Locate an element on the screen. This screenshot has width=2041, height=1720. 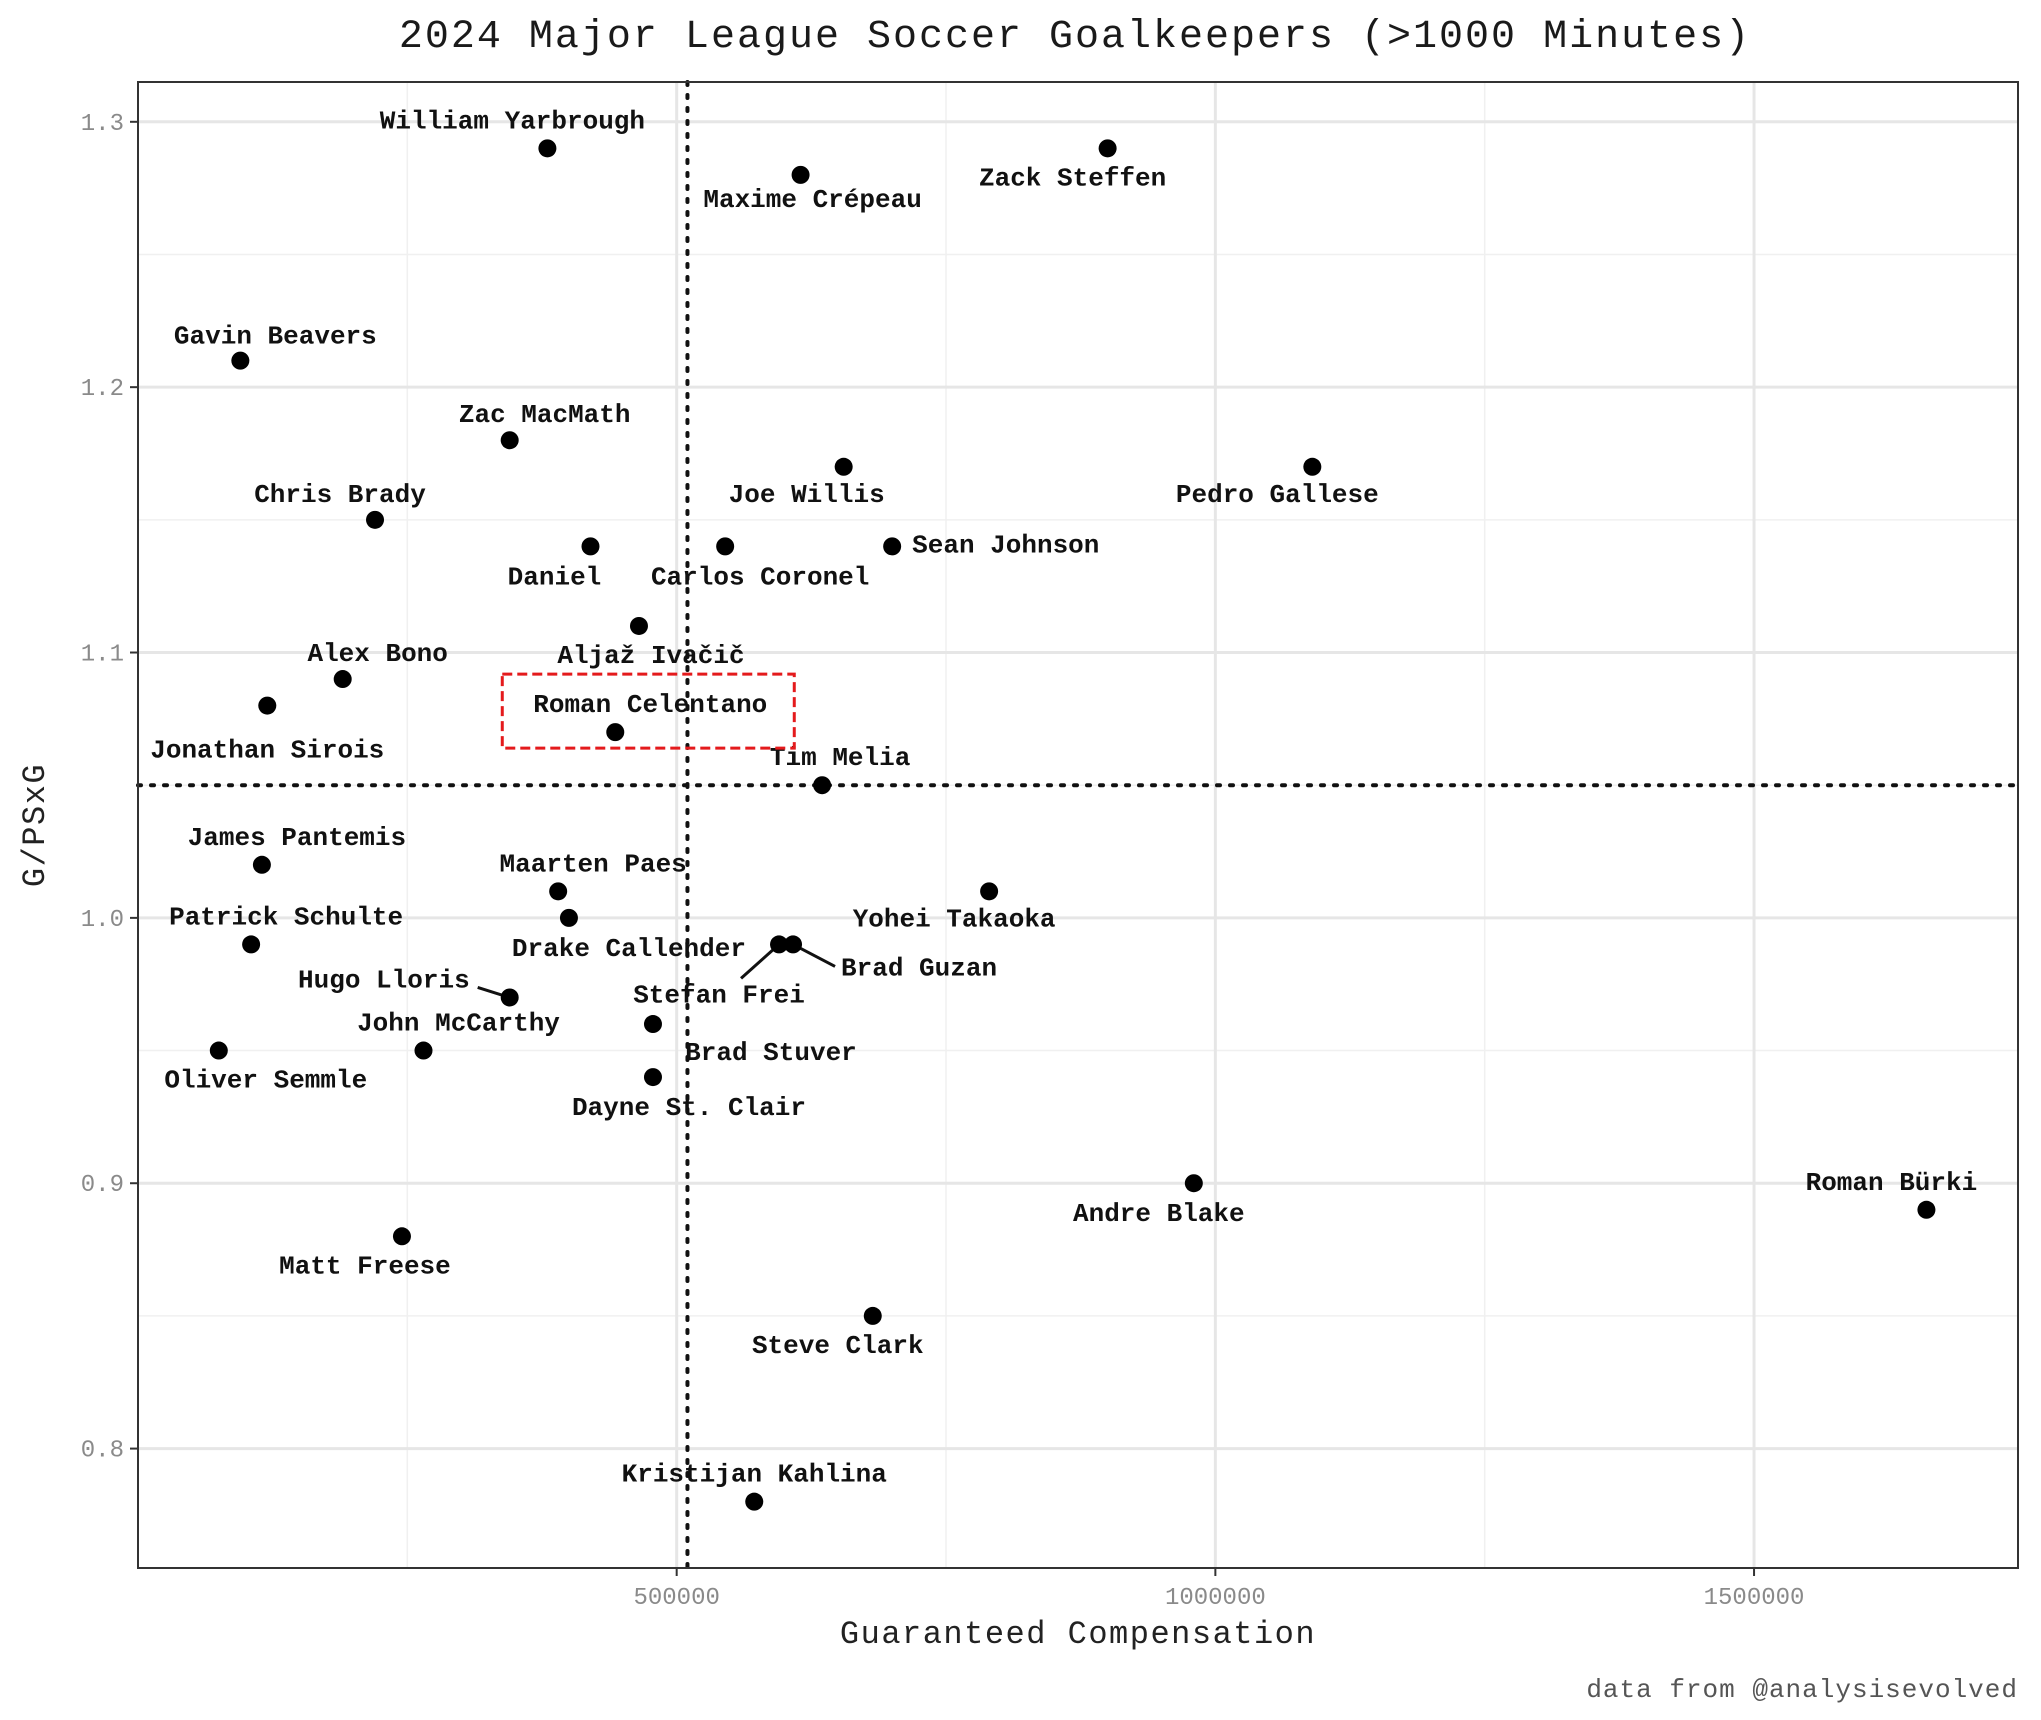
point-matt-freese is located at coordinates (401, 1236).